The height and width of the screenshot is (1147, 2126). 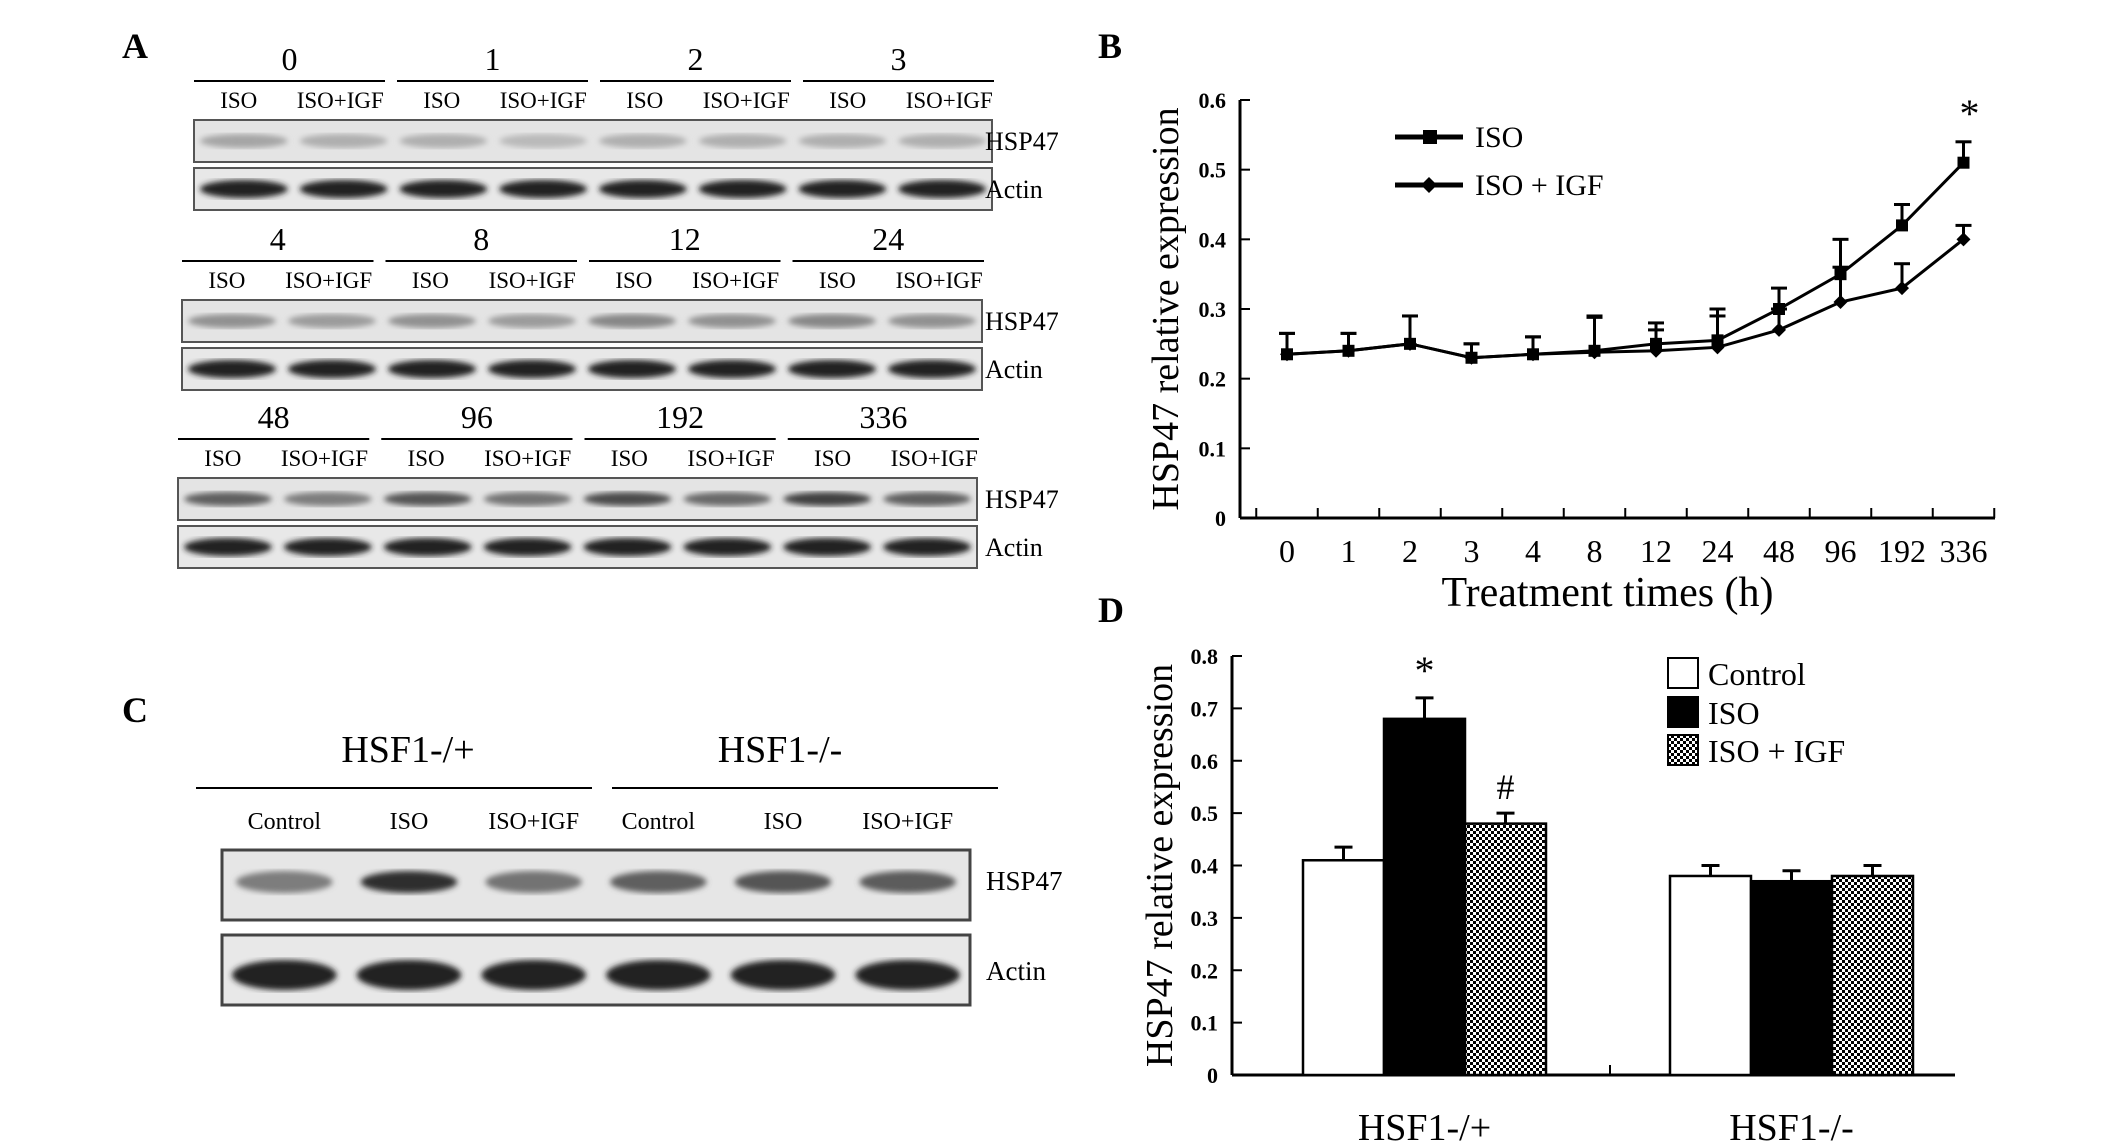 I want to click on band-label-actin-c: Actin, so click(x=1016, y=971).